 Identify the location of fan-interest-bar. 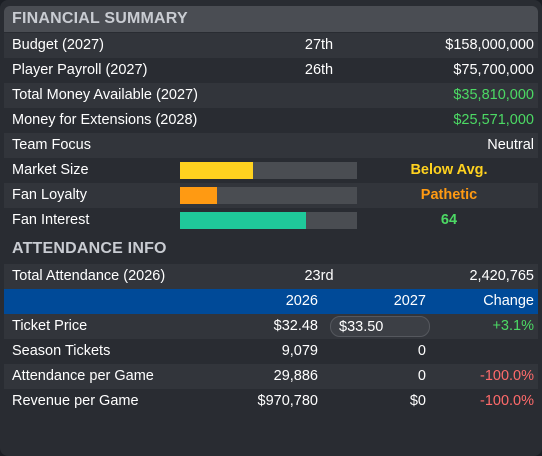
(268, 220).